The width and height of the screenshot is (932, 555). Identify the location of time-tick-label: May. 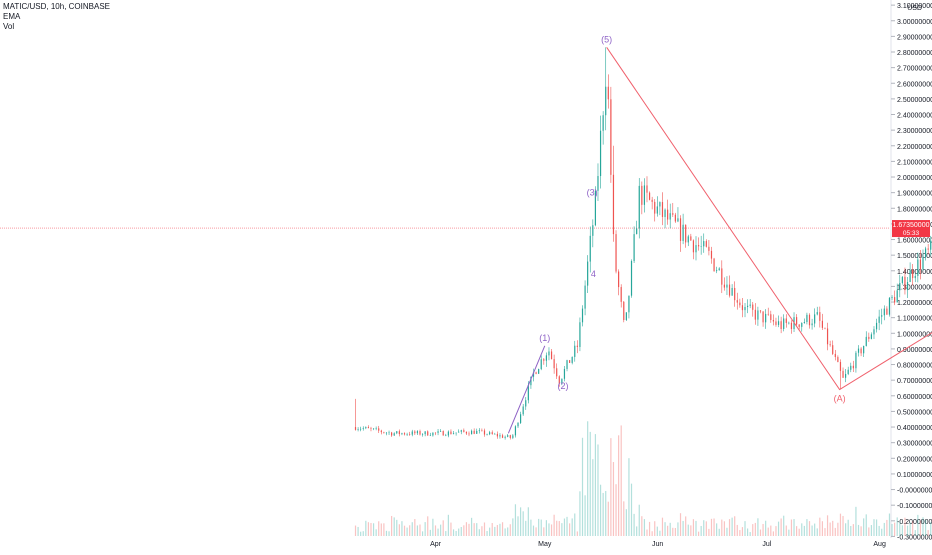
(545, 544).